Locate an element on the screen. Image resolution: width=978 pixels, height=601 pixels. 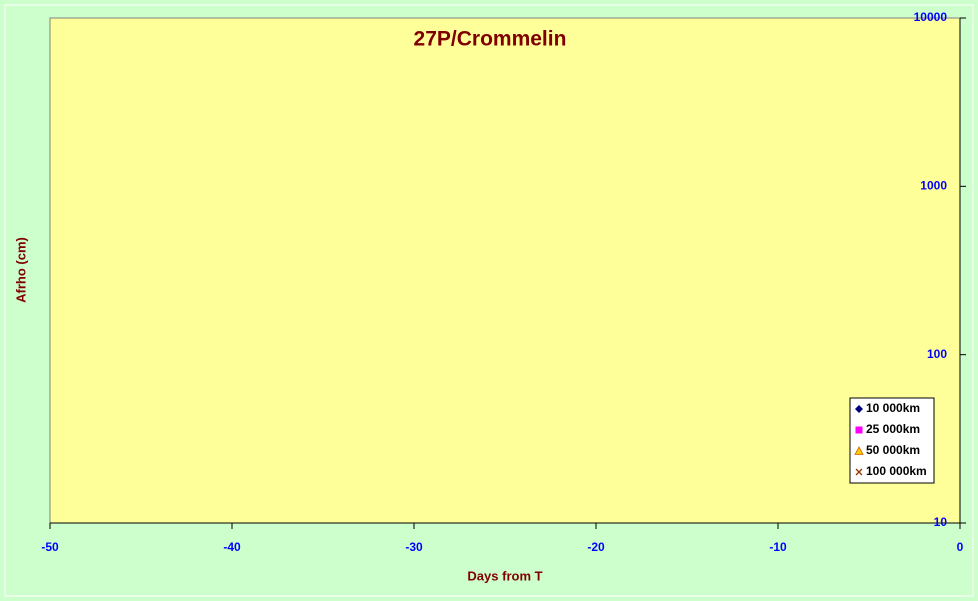
legend-label: 100 000km is located at coordinates (896, 471).